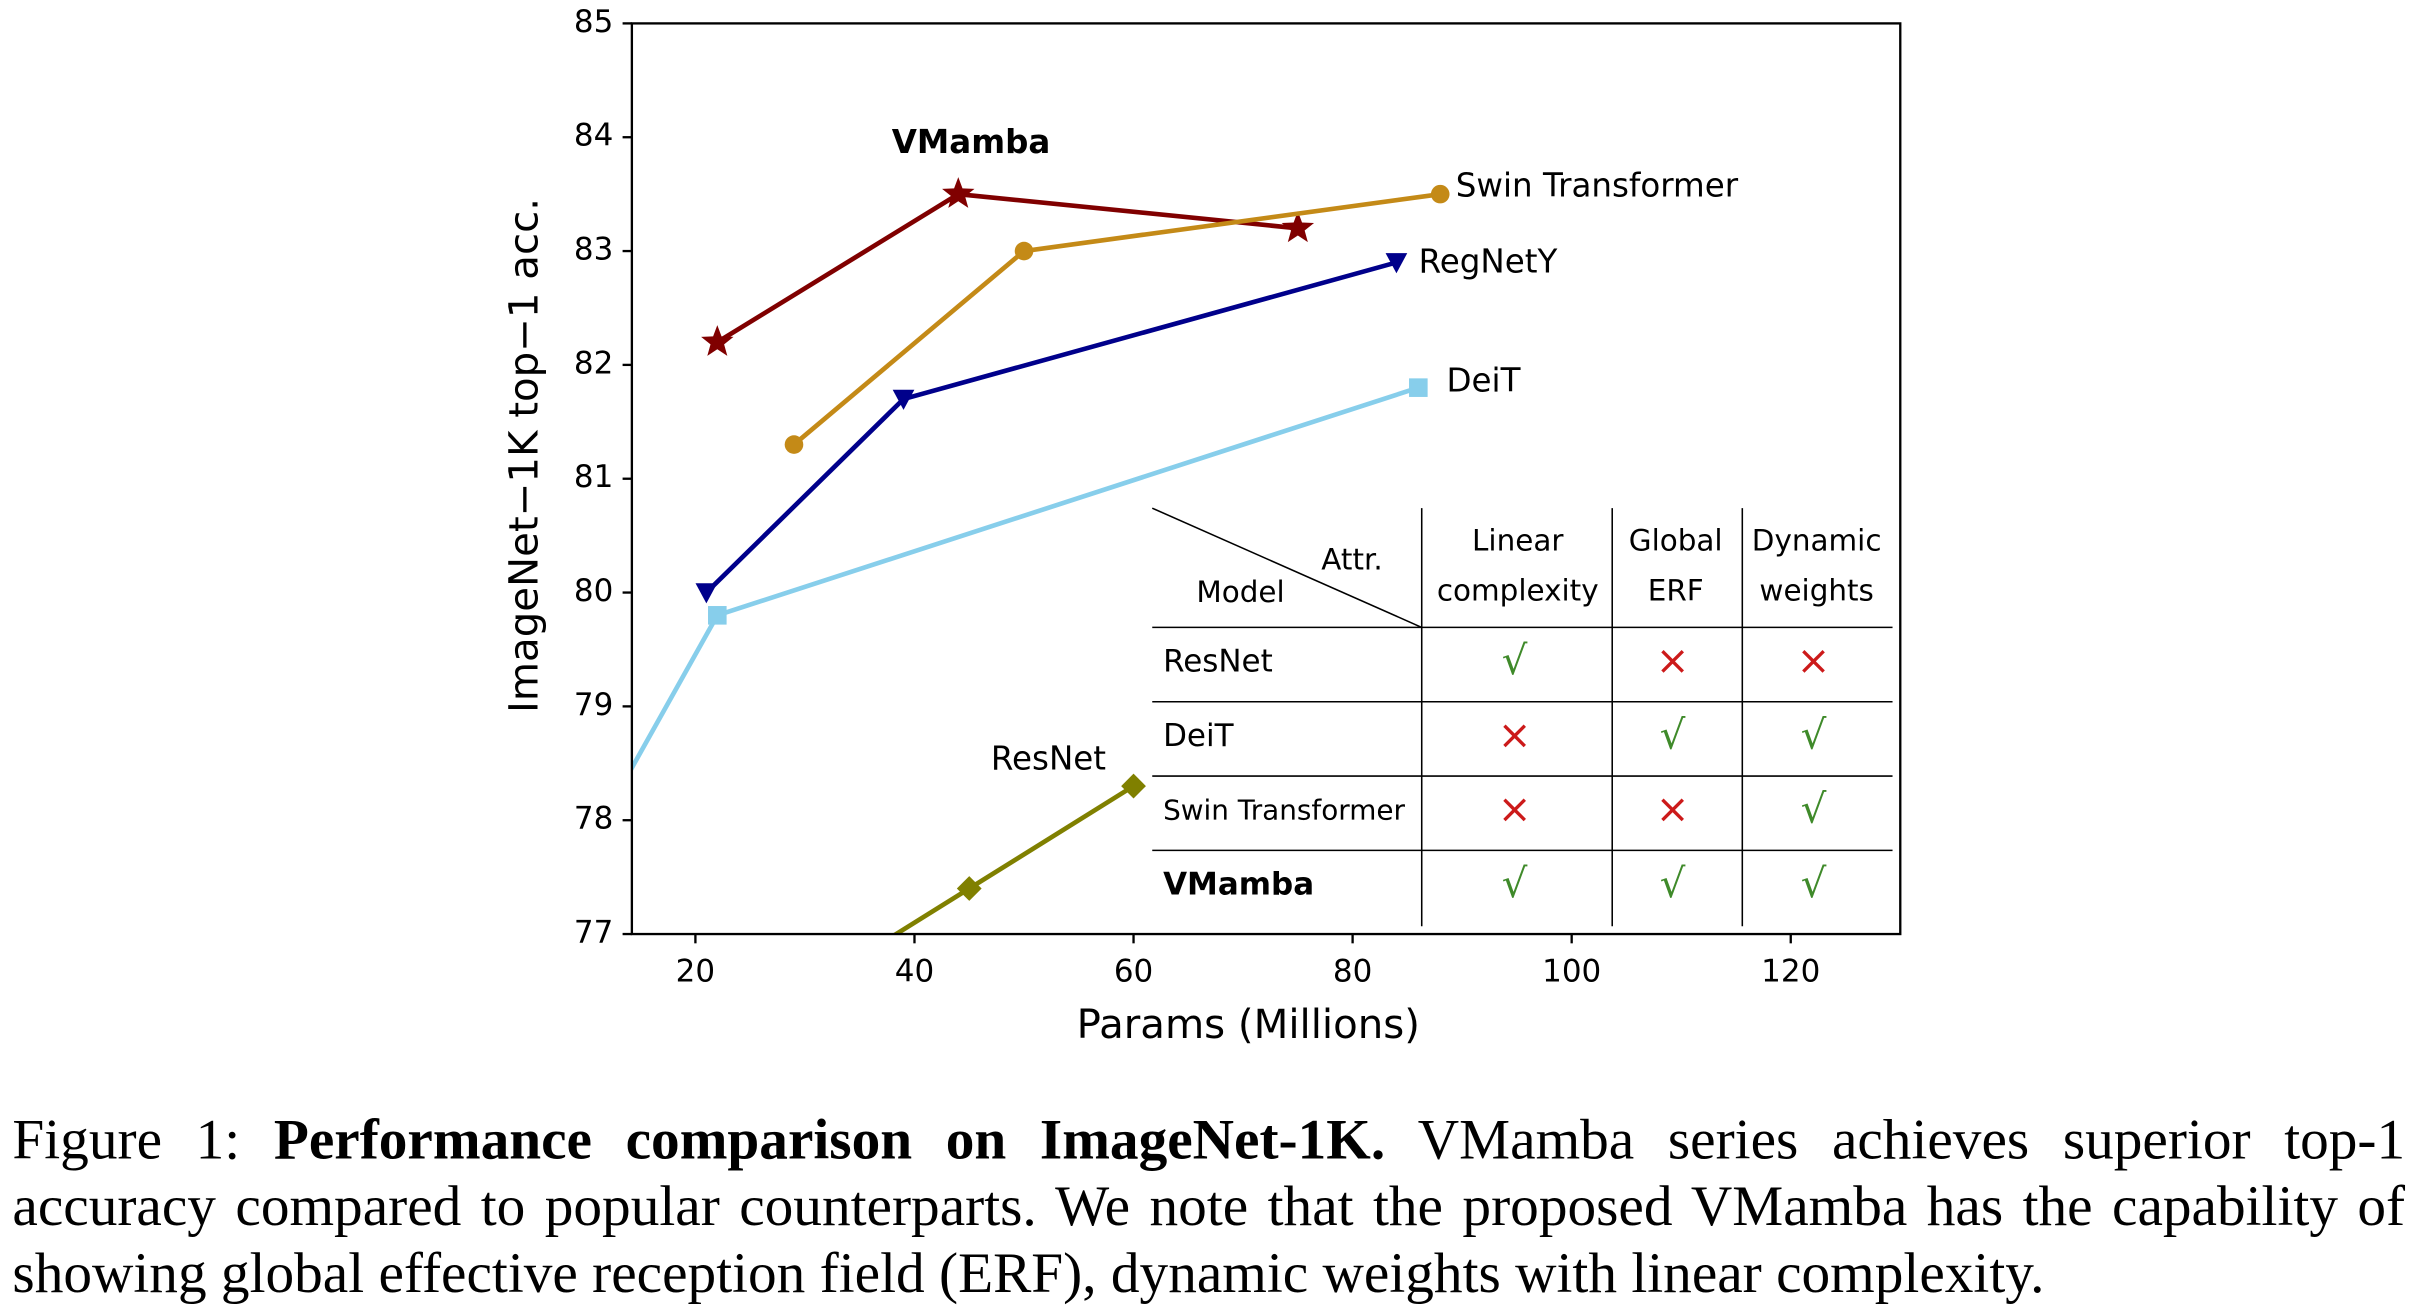 This screenshot has height=1309, width=2416. Describe the element at coordinates (1597, 186) in the screenshot. I see `series-label: Swin Transformer` at that location.